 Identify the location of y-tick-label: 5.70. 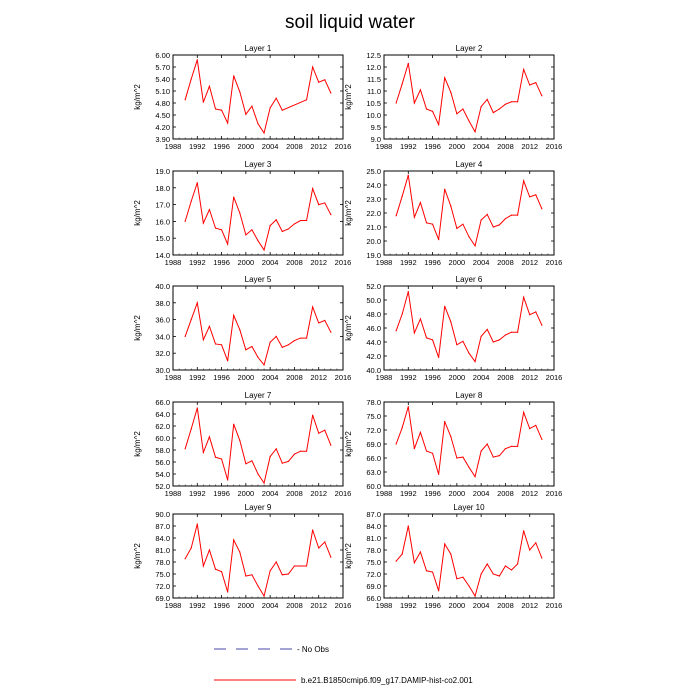
(162, 67).